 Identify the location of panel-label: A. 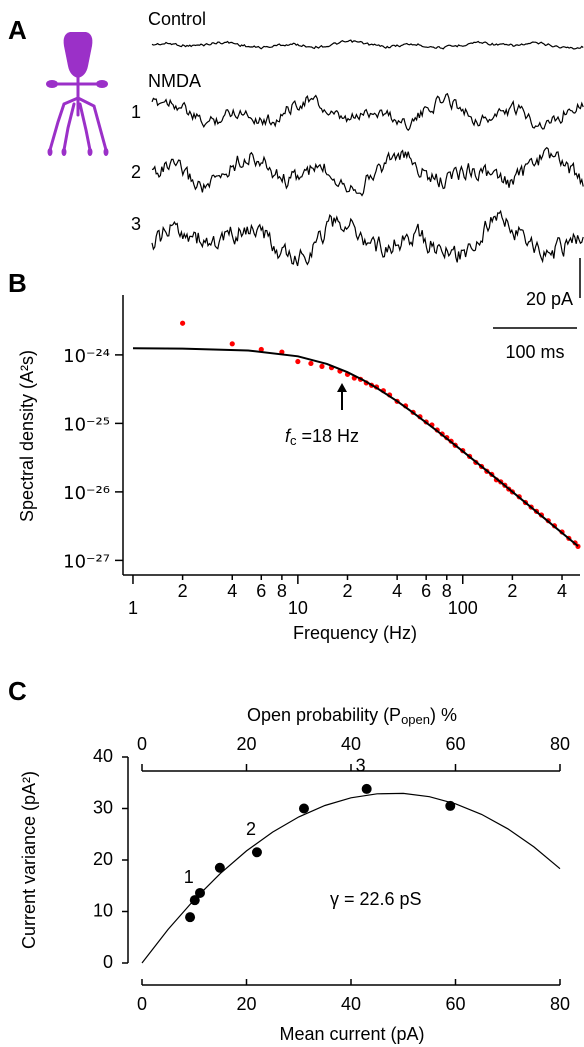
(17, 30).